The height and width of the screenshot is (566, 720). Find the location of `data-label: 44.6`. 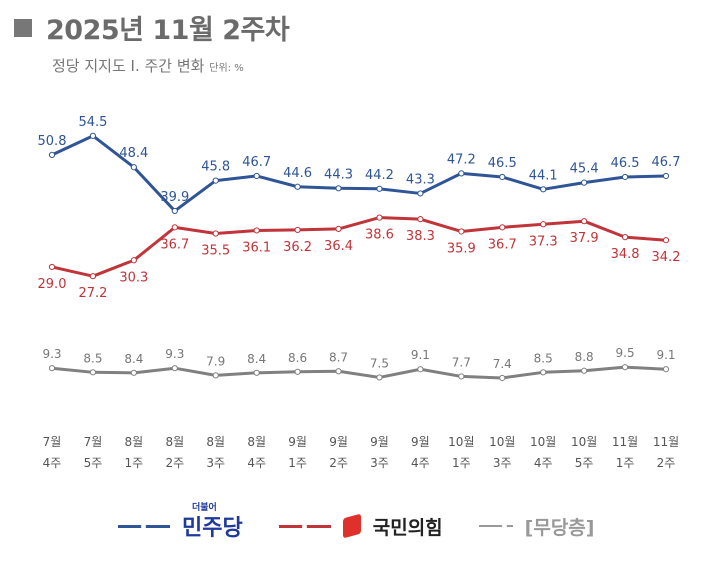

data-label: 44.6 is located at coordinates (297, 173).